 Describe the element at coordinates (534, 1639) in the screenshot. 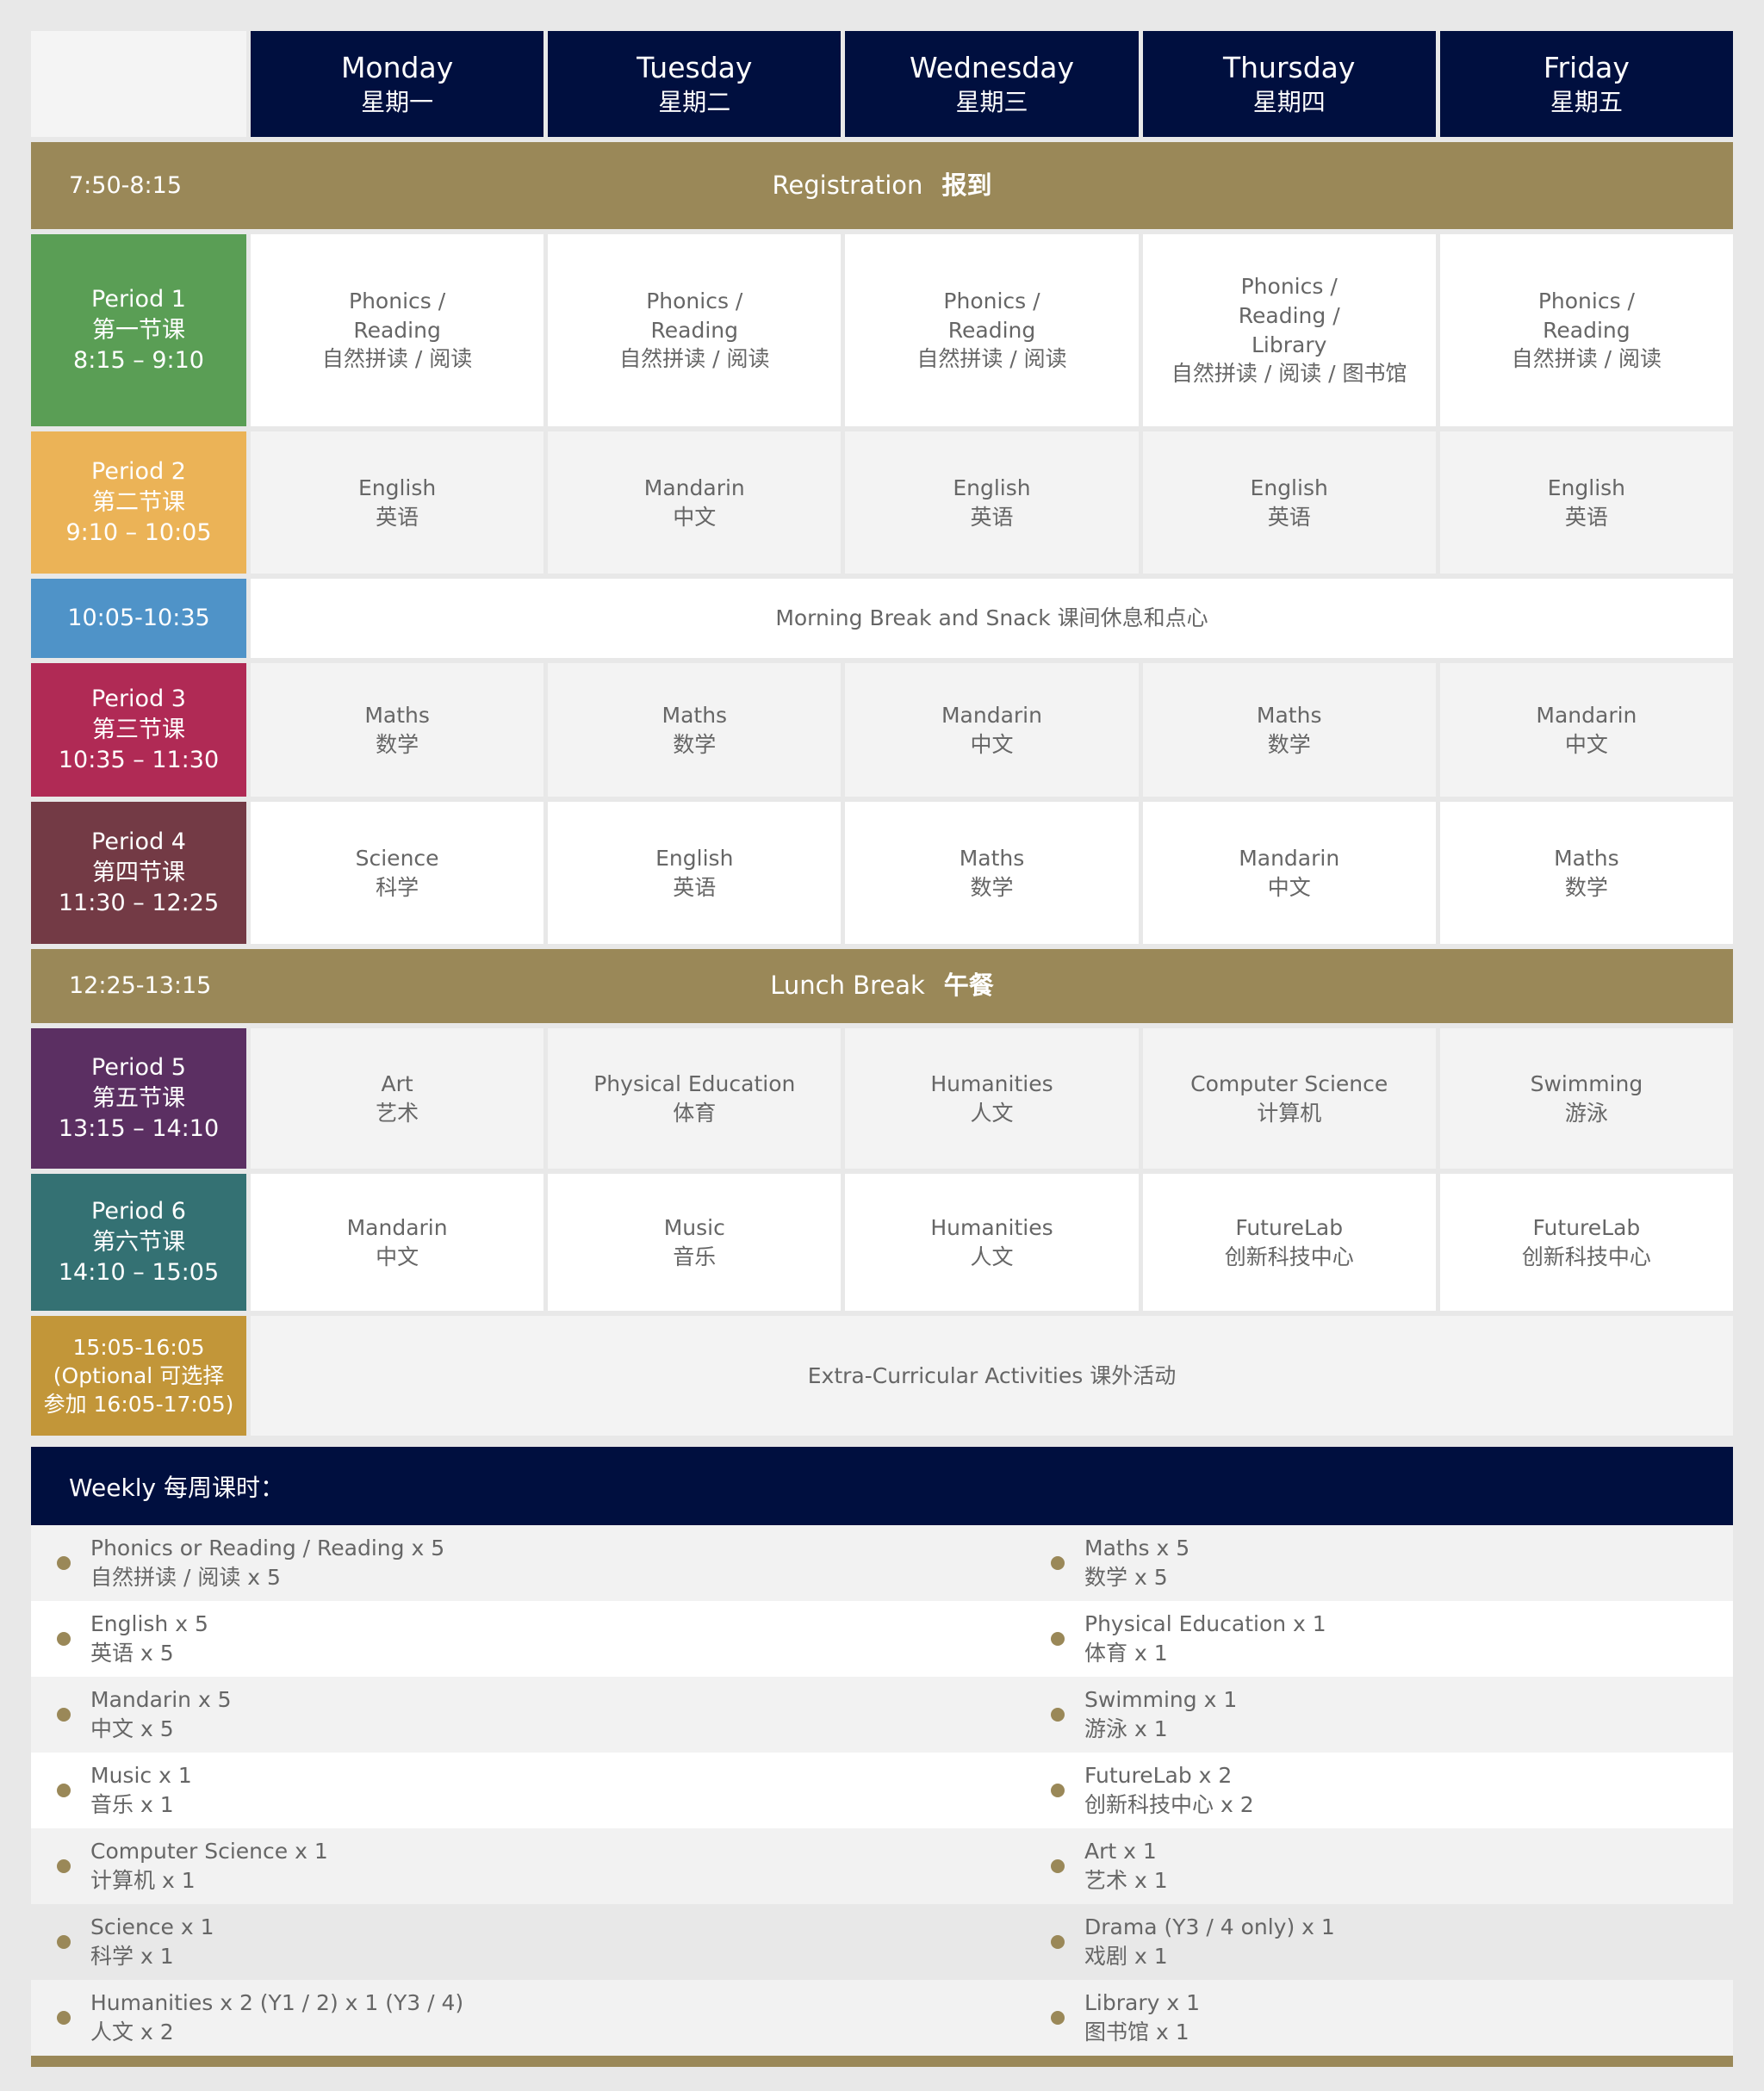

I see `weekly-item: English x 5 英语 x 5` at that location.